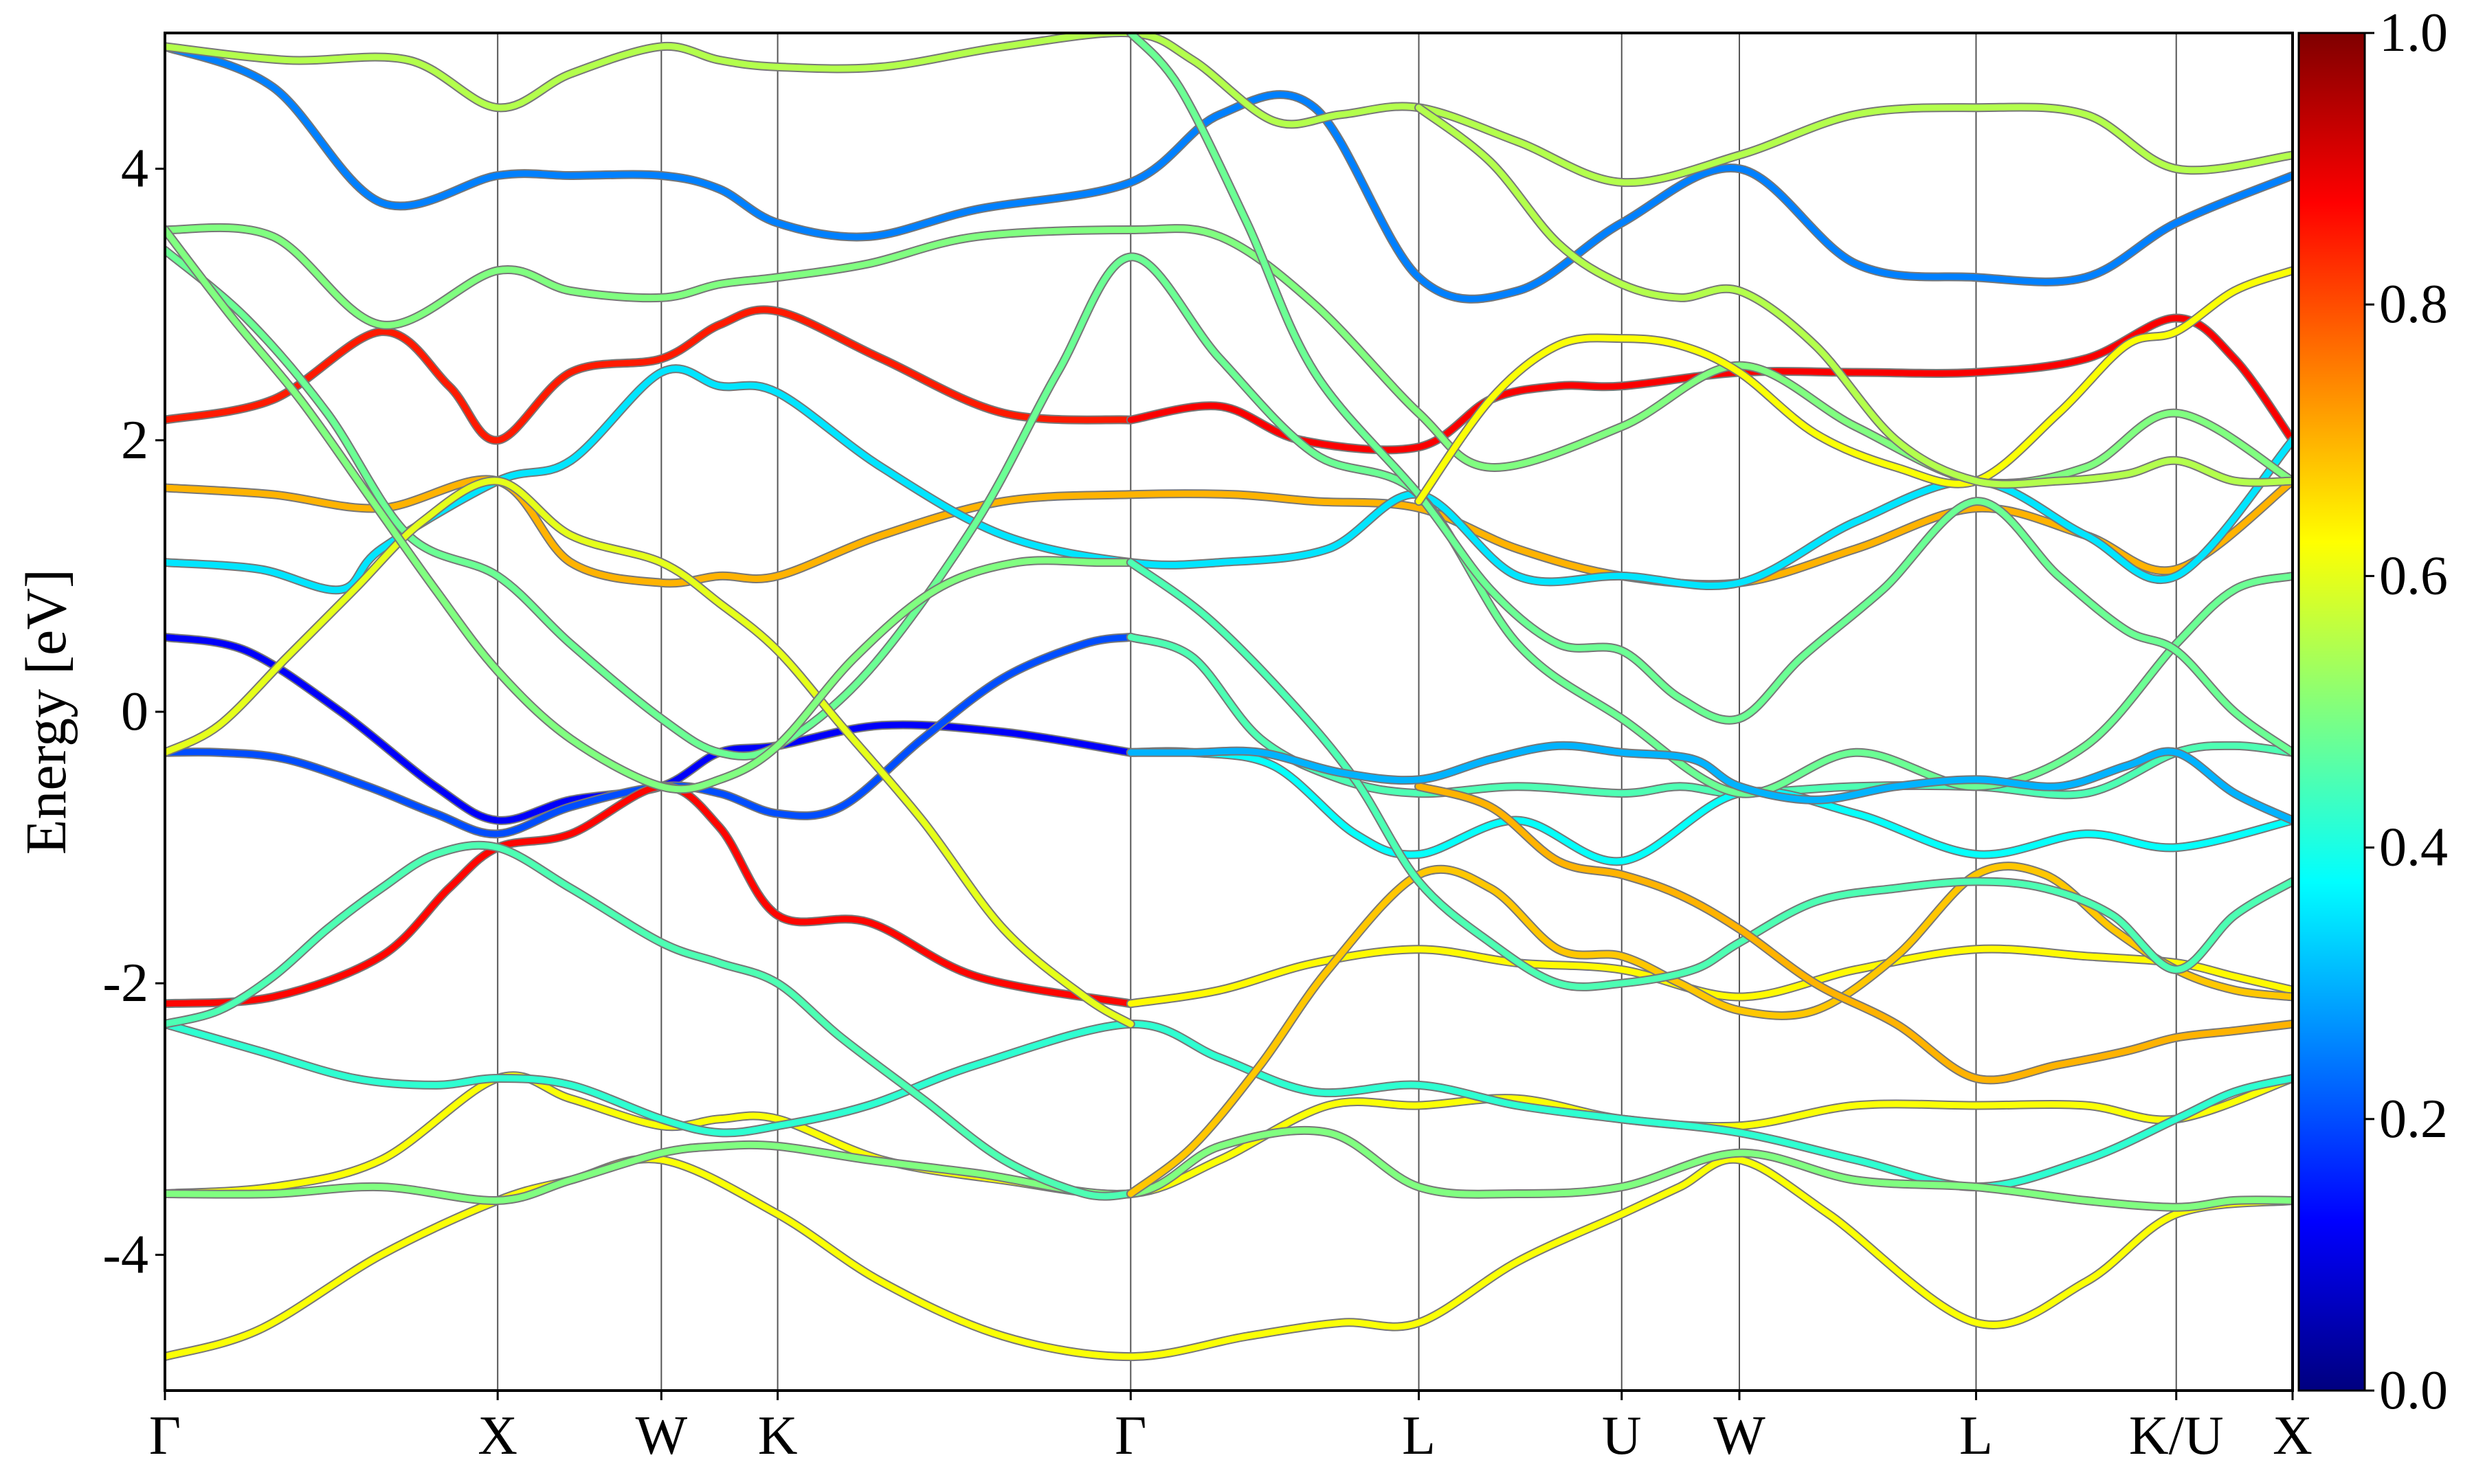 The width and height of the screenshot is (2474, 1484). What do you see at coordinates (2413, 33) in the screenshot?
I see `colorbar-tick-label: 1.0` at bounding box center [2413, 33].